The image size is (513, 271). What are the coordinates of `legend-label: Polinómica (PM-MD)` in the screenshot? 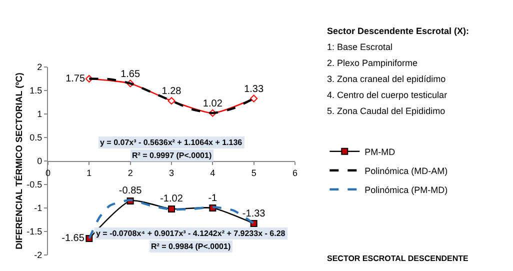 It's located at (406, 189).